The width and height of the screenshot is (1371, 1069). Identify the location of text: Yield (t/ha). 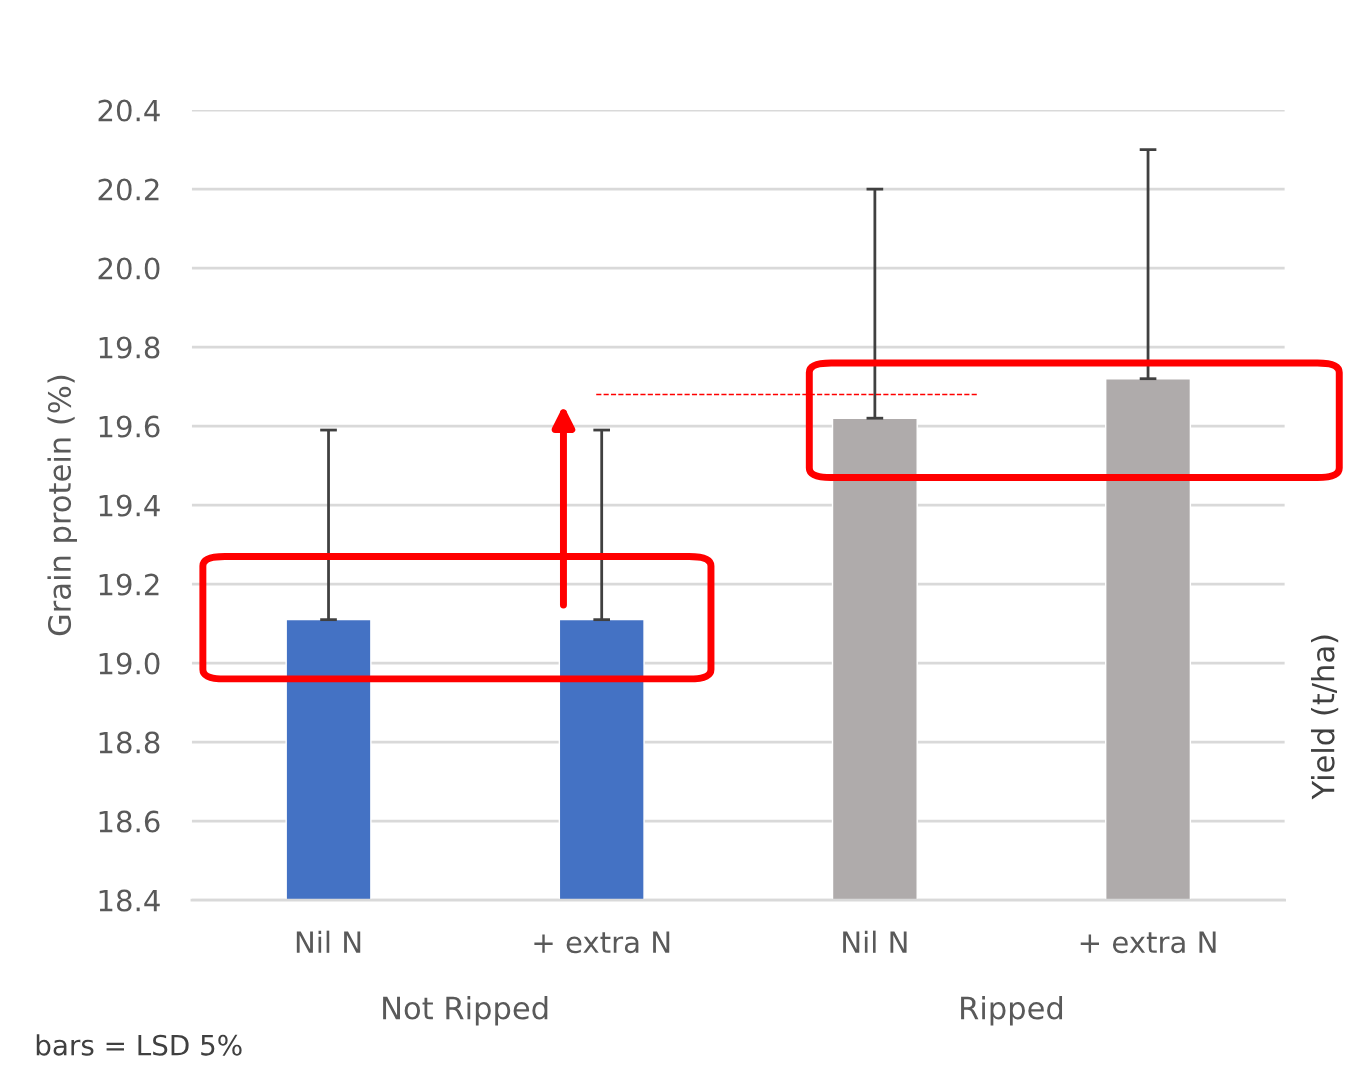
(1324, 717).